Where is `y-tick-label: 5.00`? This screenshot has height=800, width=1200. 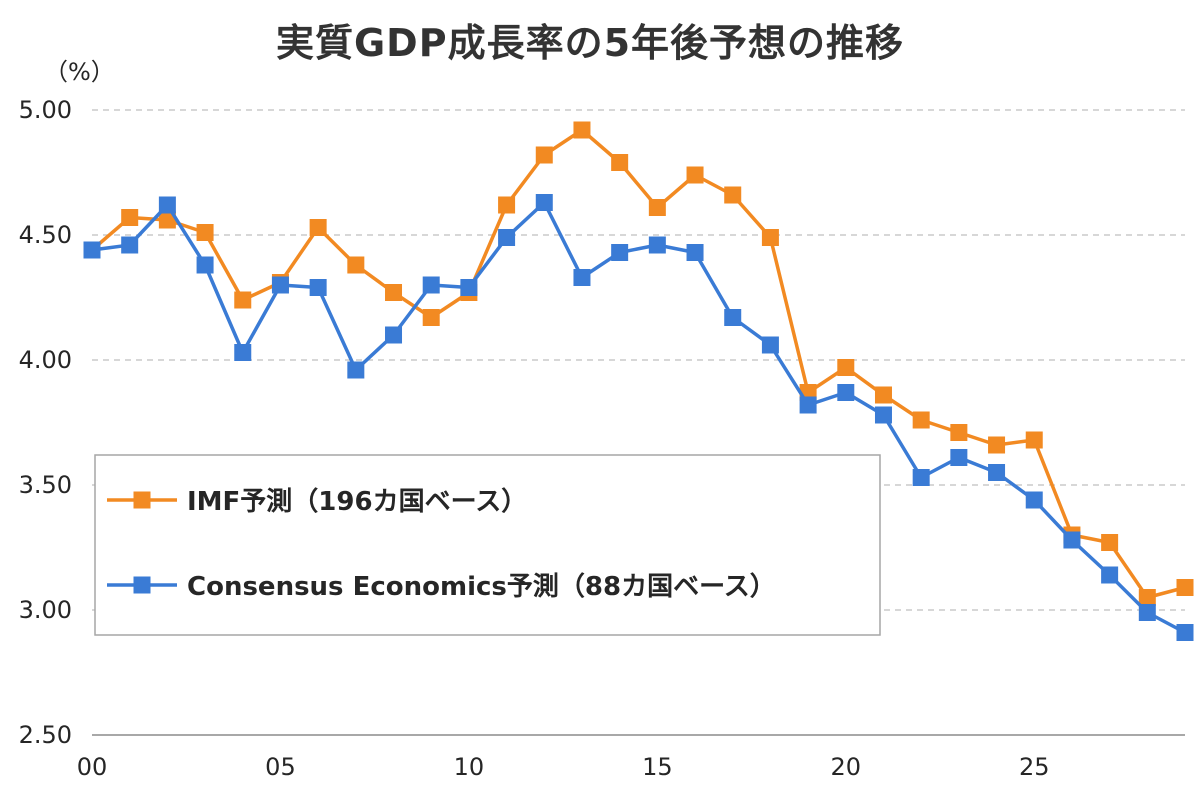 y-tick-label: 5.00 is located at coordinates (45, 110).